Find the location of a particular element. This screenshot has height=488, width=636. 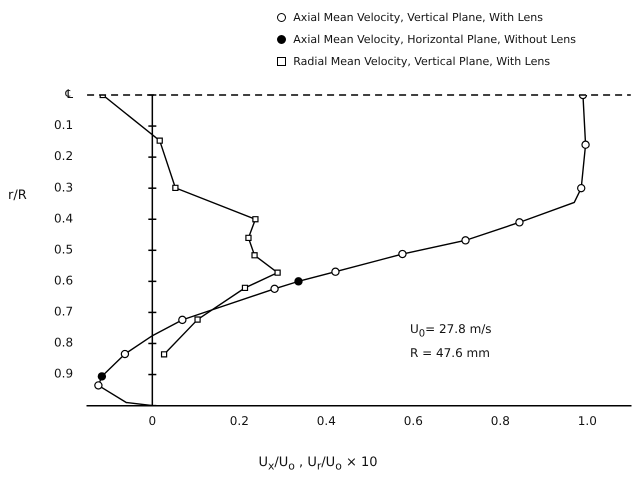

y-tick-label: 0.8 is located at coordinates (64, 343).